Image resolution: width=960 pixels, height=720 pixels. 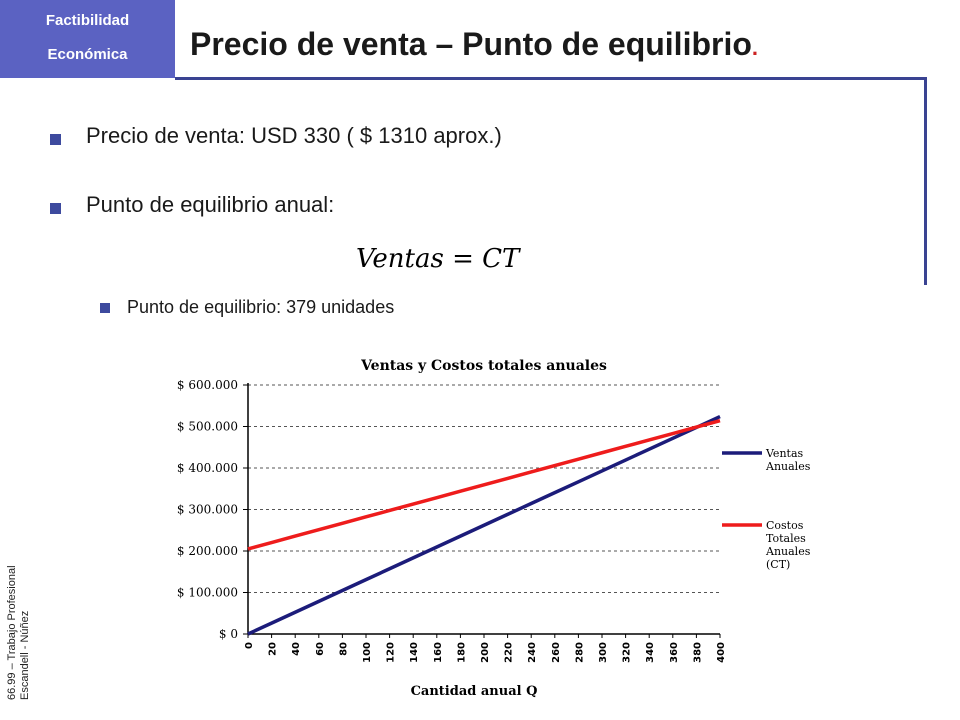 I want to click on x-tick-label: 160, so click(x=438, y=652).